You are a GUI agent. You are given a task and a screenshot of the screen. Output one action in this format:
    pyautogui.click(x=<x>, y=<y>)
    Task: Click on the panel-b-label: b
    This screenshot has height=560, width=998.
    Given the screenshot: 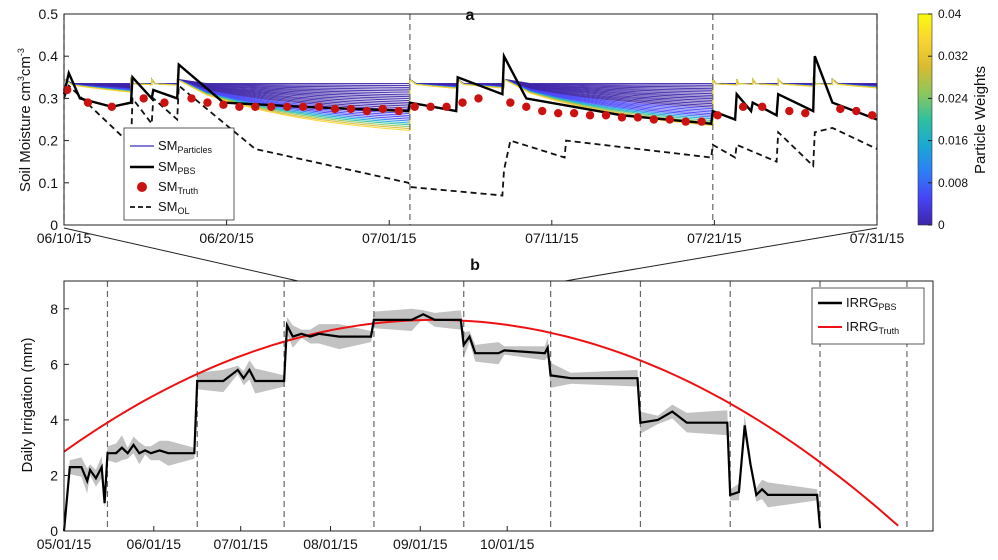 What is the action you would take?
    pyautogui.click(x=475, y=265)
    